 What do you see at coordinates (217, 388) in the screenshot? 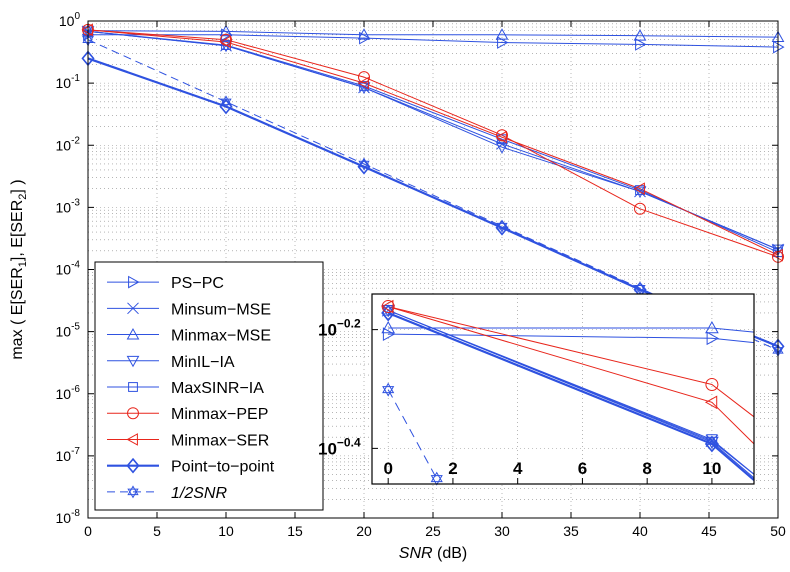
I see `legend-label-maxsinr-ia: MaxSINR−IA` at bounding box center [217, 388].